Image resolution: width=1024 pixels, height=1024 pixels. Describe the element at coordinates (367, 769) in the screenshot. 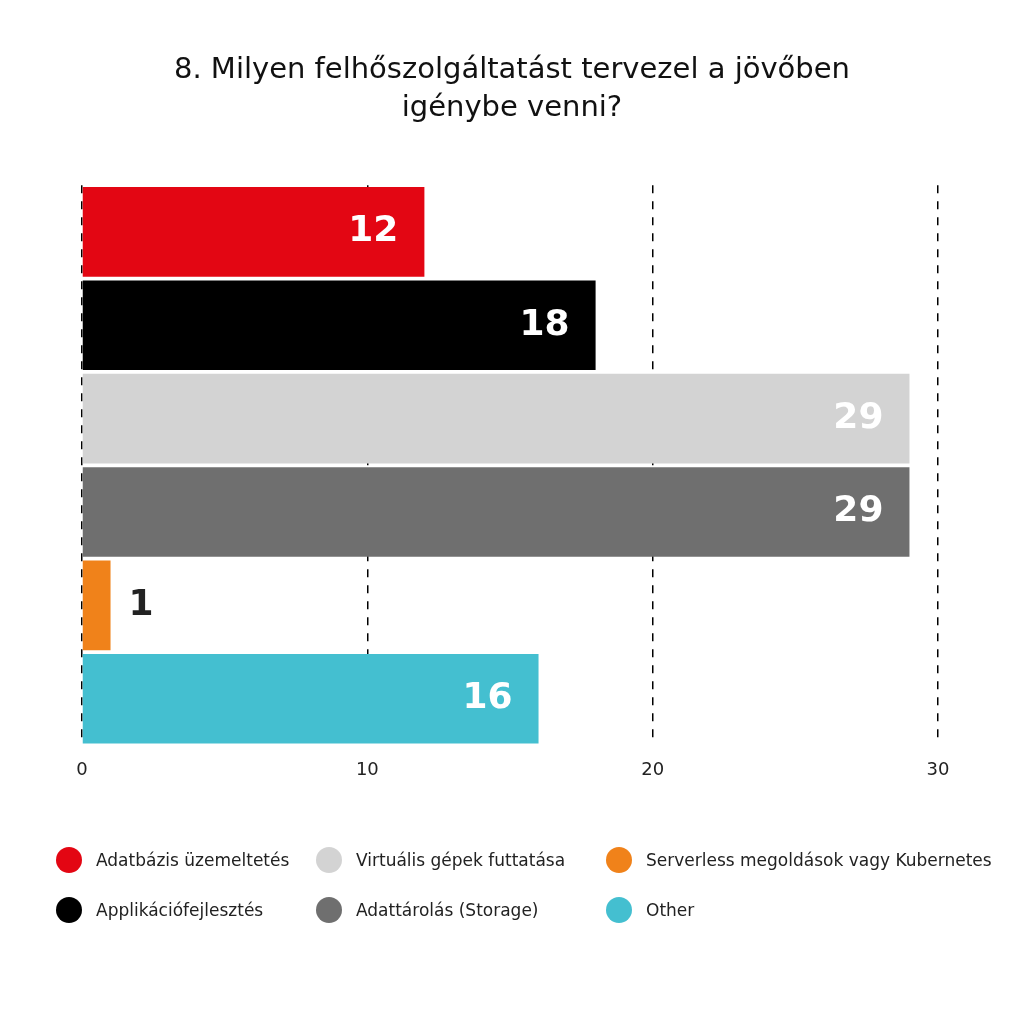

I see `x-tick-label: 10` at that location.